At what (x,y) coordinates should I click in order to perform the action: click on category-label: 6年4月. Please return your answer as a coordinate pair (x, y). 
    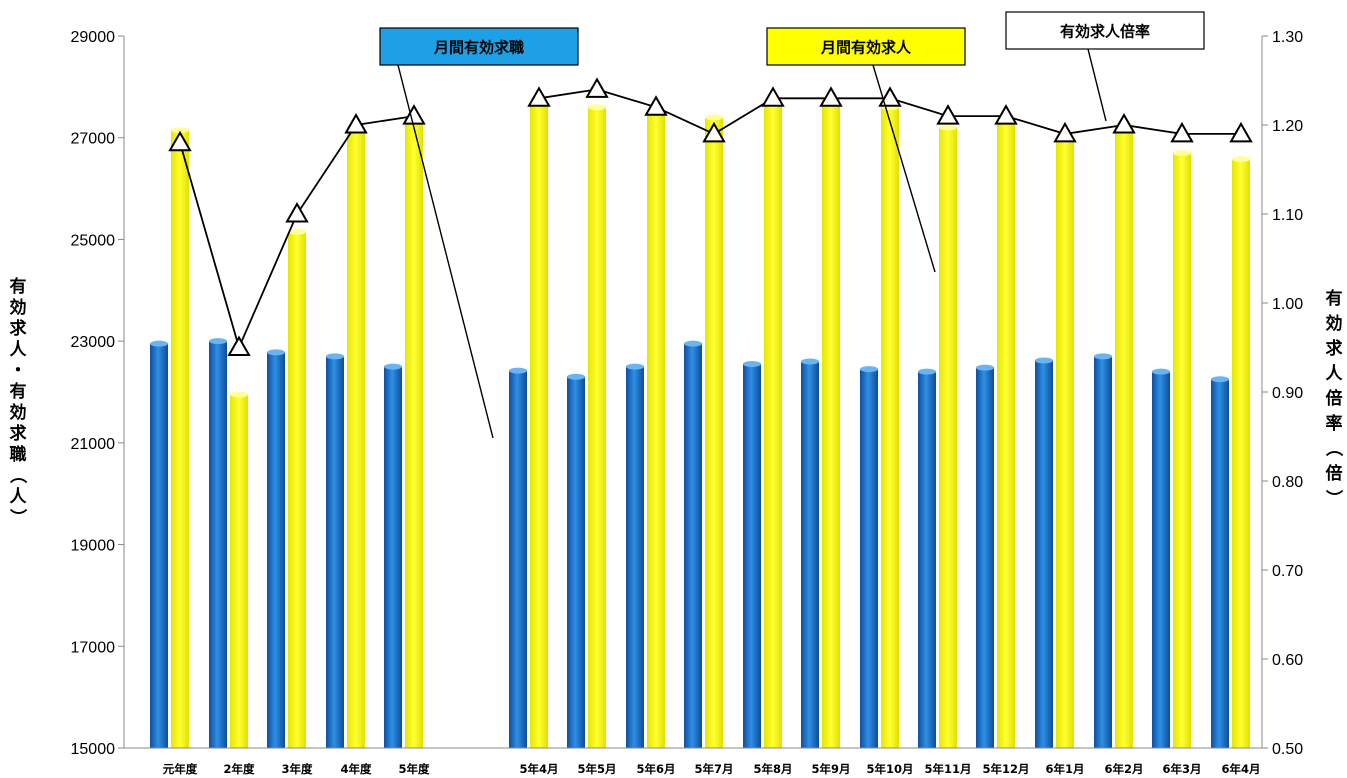
    Looking at the image, I should click on (1240, 769).